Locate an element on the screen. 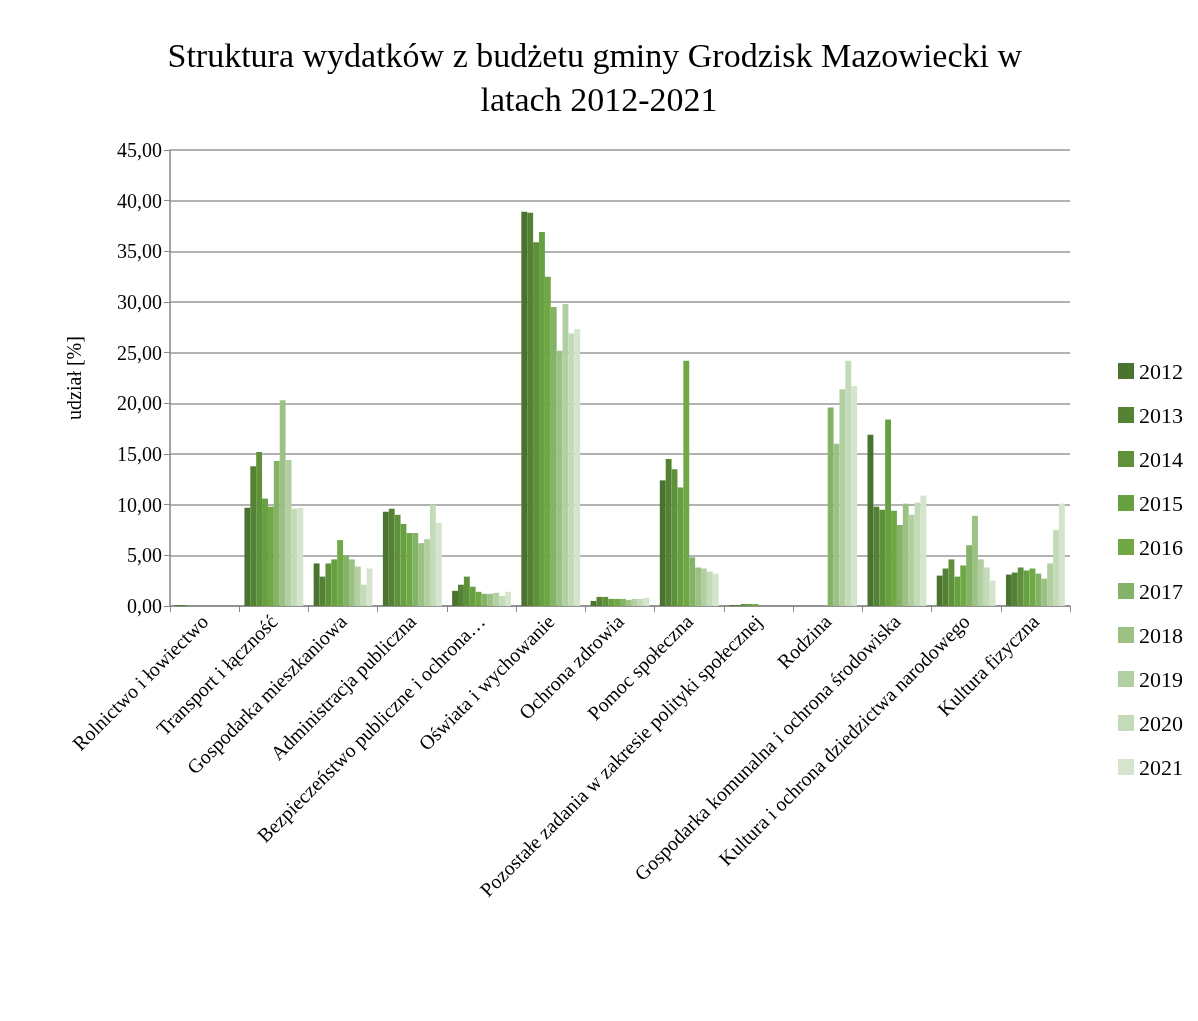  legend-label: 2016 is located at coordinates (1161, 547).